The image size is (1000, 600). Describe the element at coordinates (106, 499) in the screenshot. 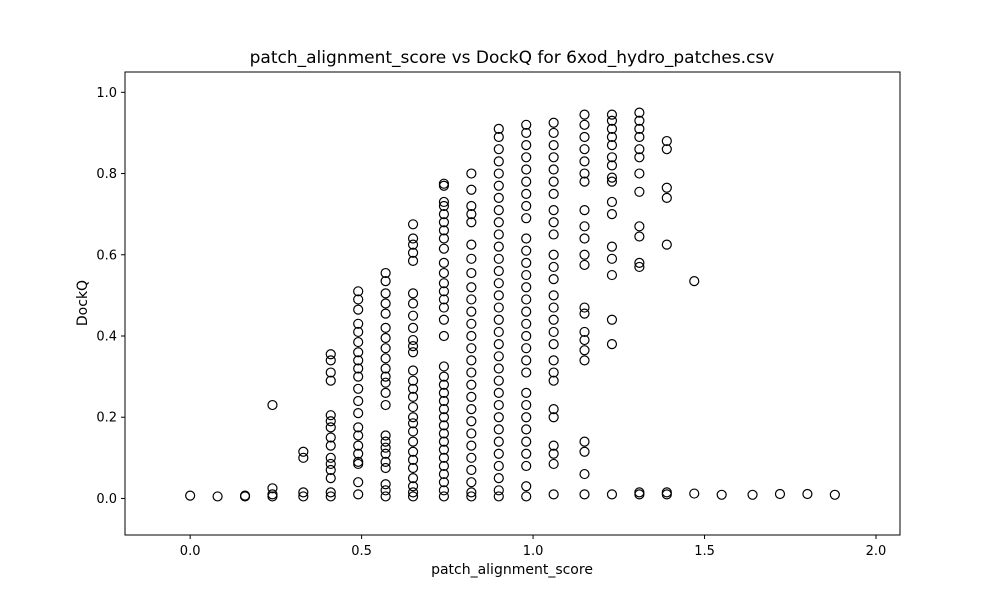

I see `y-tick-label: 0.0` at that location.